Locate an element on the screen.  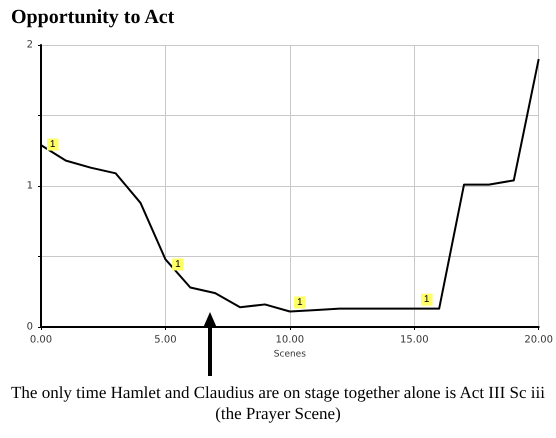
x-axis-title: Scenes is located at coordinates (290, 354).